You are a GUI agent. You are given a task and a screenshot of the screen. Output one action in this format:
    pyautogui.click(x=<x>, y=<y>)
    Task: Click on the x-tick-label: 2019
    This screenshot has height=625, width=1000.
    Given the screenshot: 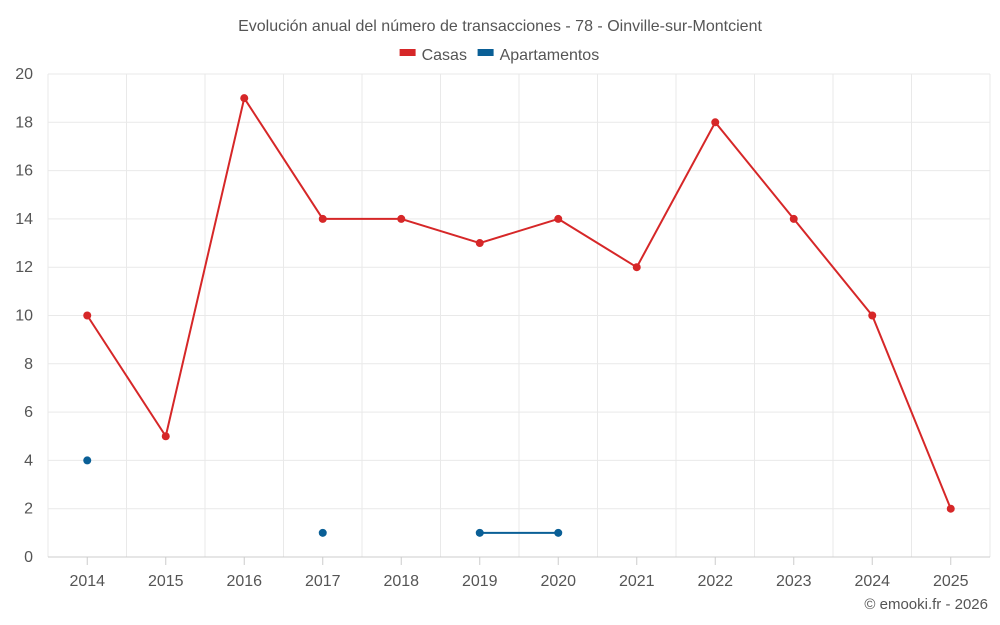 What is the action you would take?
    pyautogui.click(x=480, y=581)
    